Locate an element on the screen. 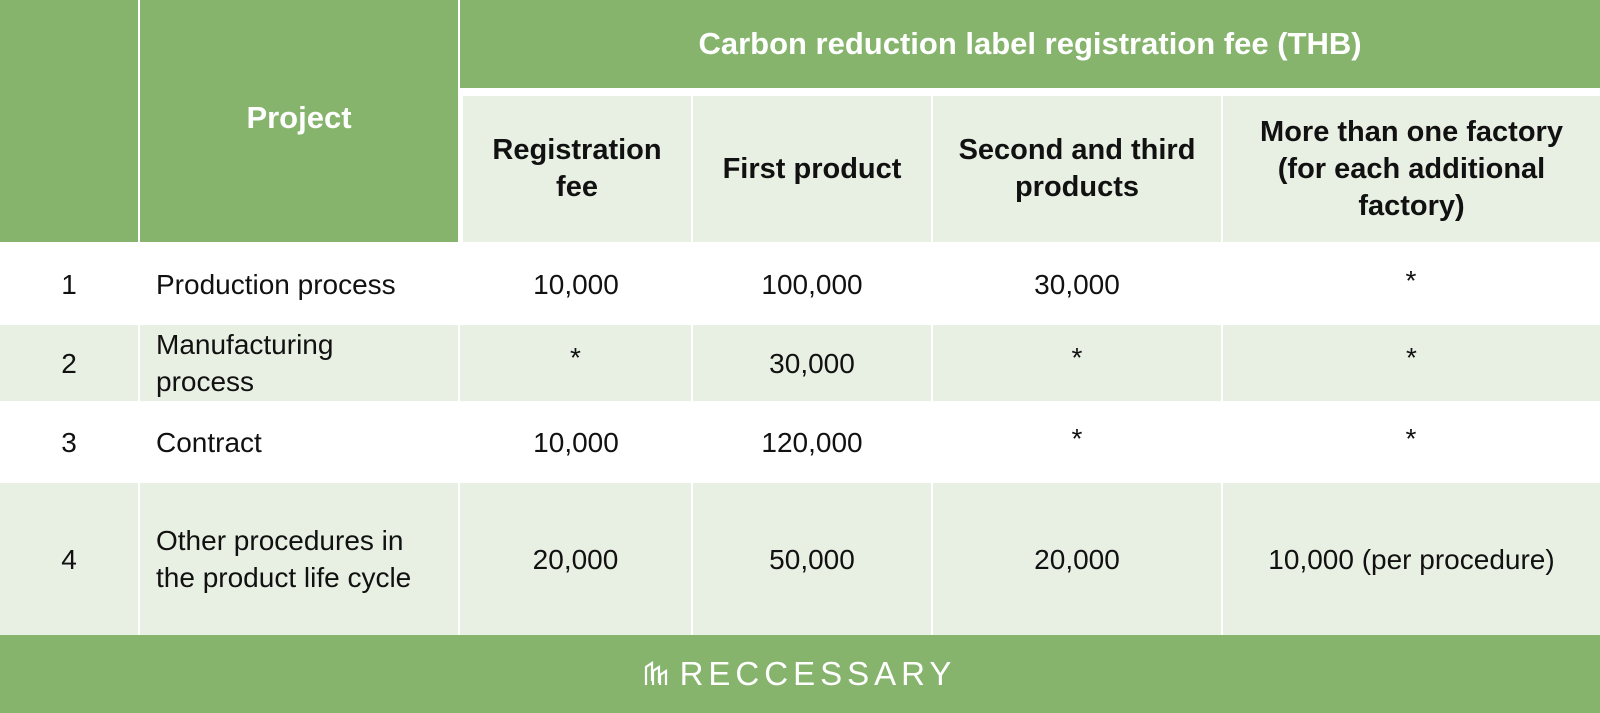  subheader-registration-fee-label: Registration fee is located at coordinates (577, 168).